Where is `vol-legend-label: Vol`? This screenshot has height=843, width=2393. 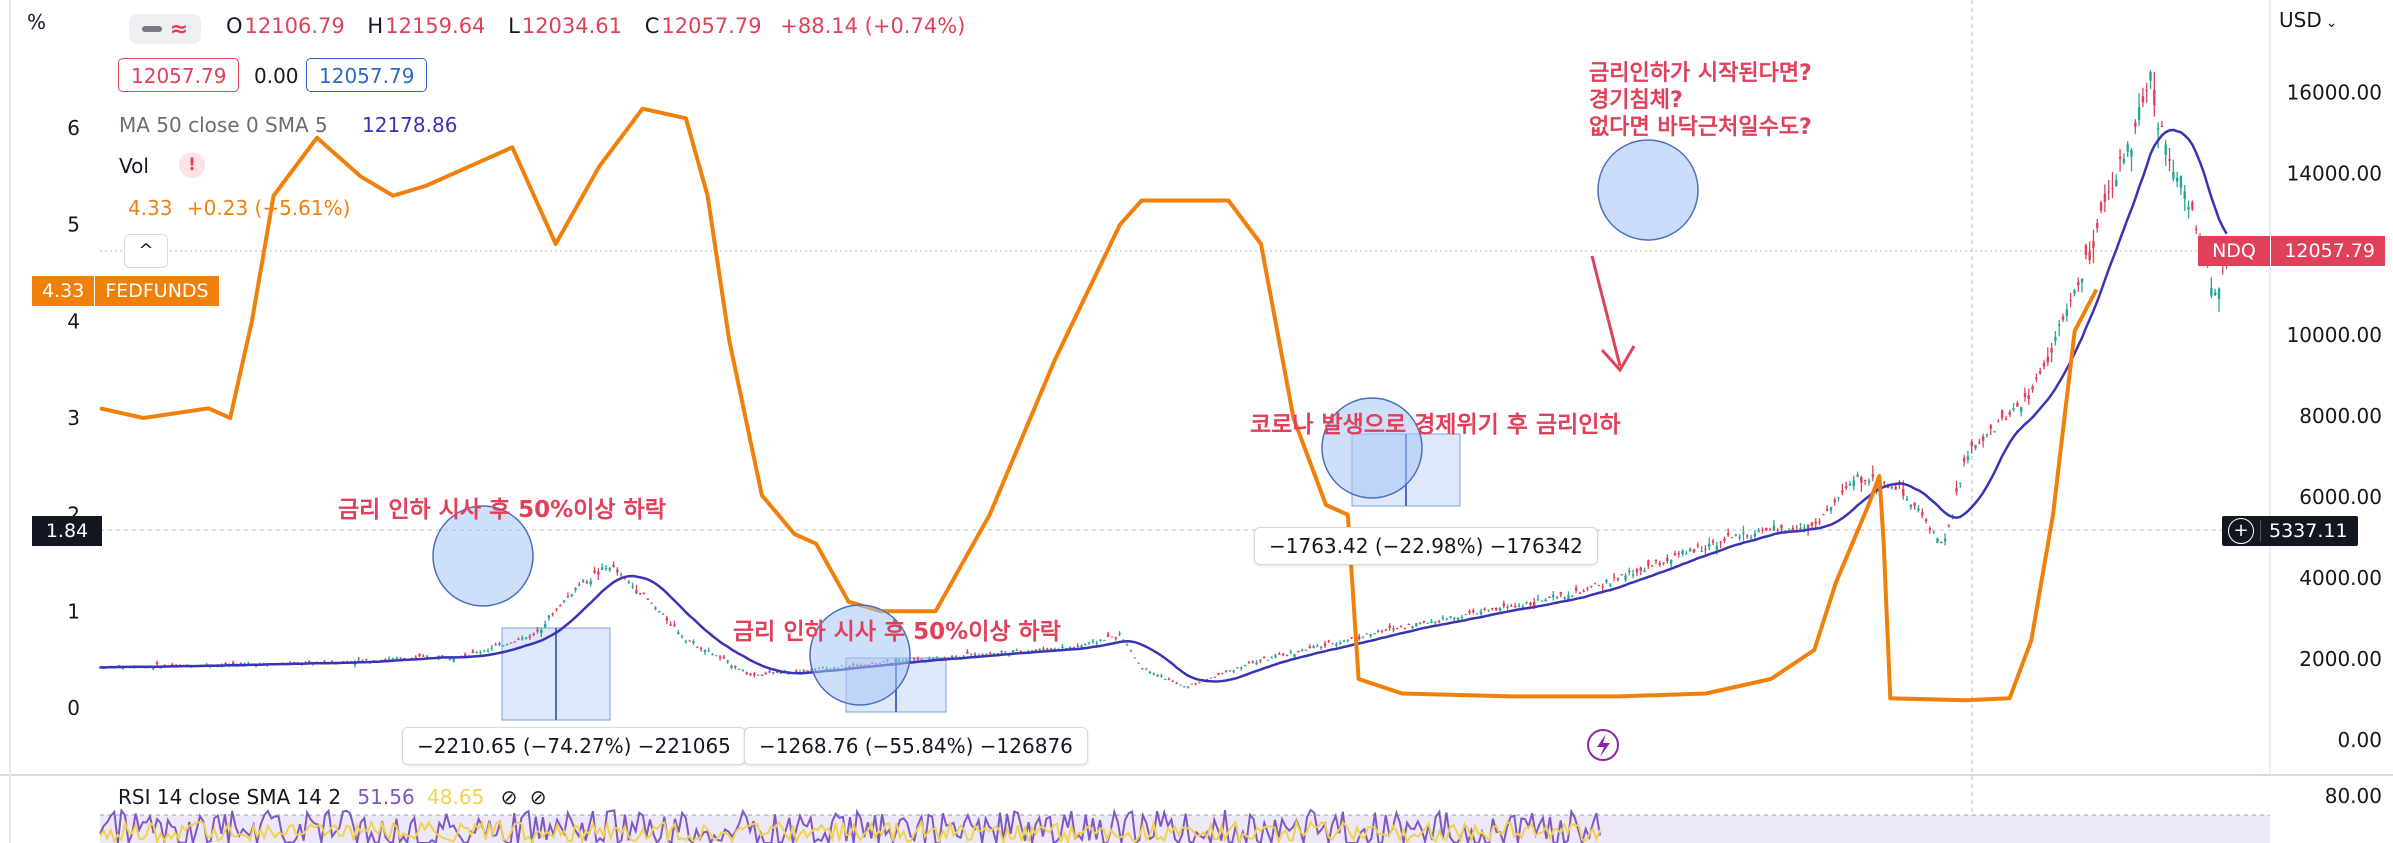
vol-legend-label: Vol is located at coordinates (134, 166).